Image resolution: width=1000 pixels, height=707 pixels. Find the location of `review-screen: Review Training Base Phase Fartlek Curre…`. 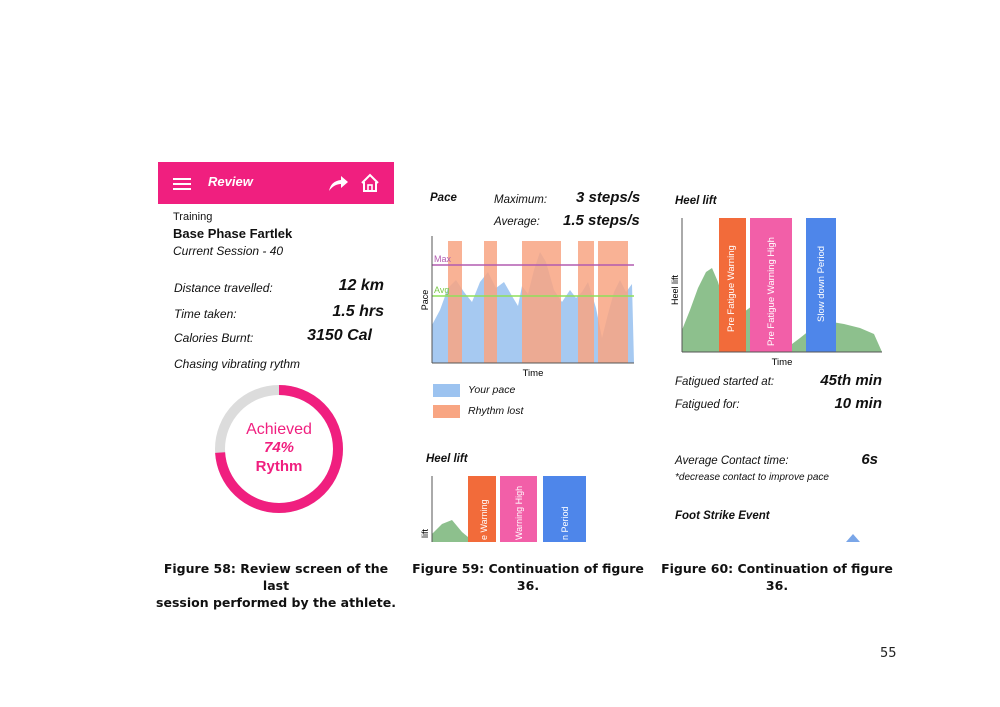

review-screen: Review Training Base Phase Fartlek Curre… is located at coordinates (276, 352).